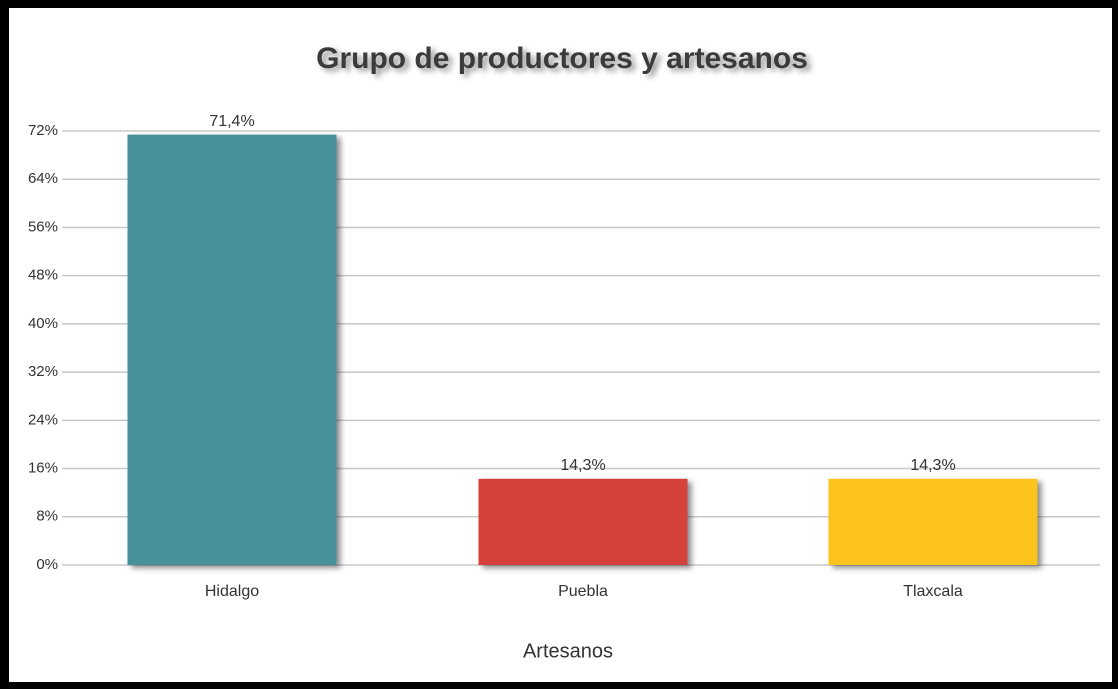  What do you see at coordinates (583, 591) in the screenshot?
I see `x-tick-label: Puebla` at bounding box center [583, 591].